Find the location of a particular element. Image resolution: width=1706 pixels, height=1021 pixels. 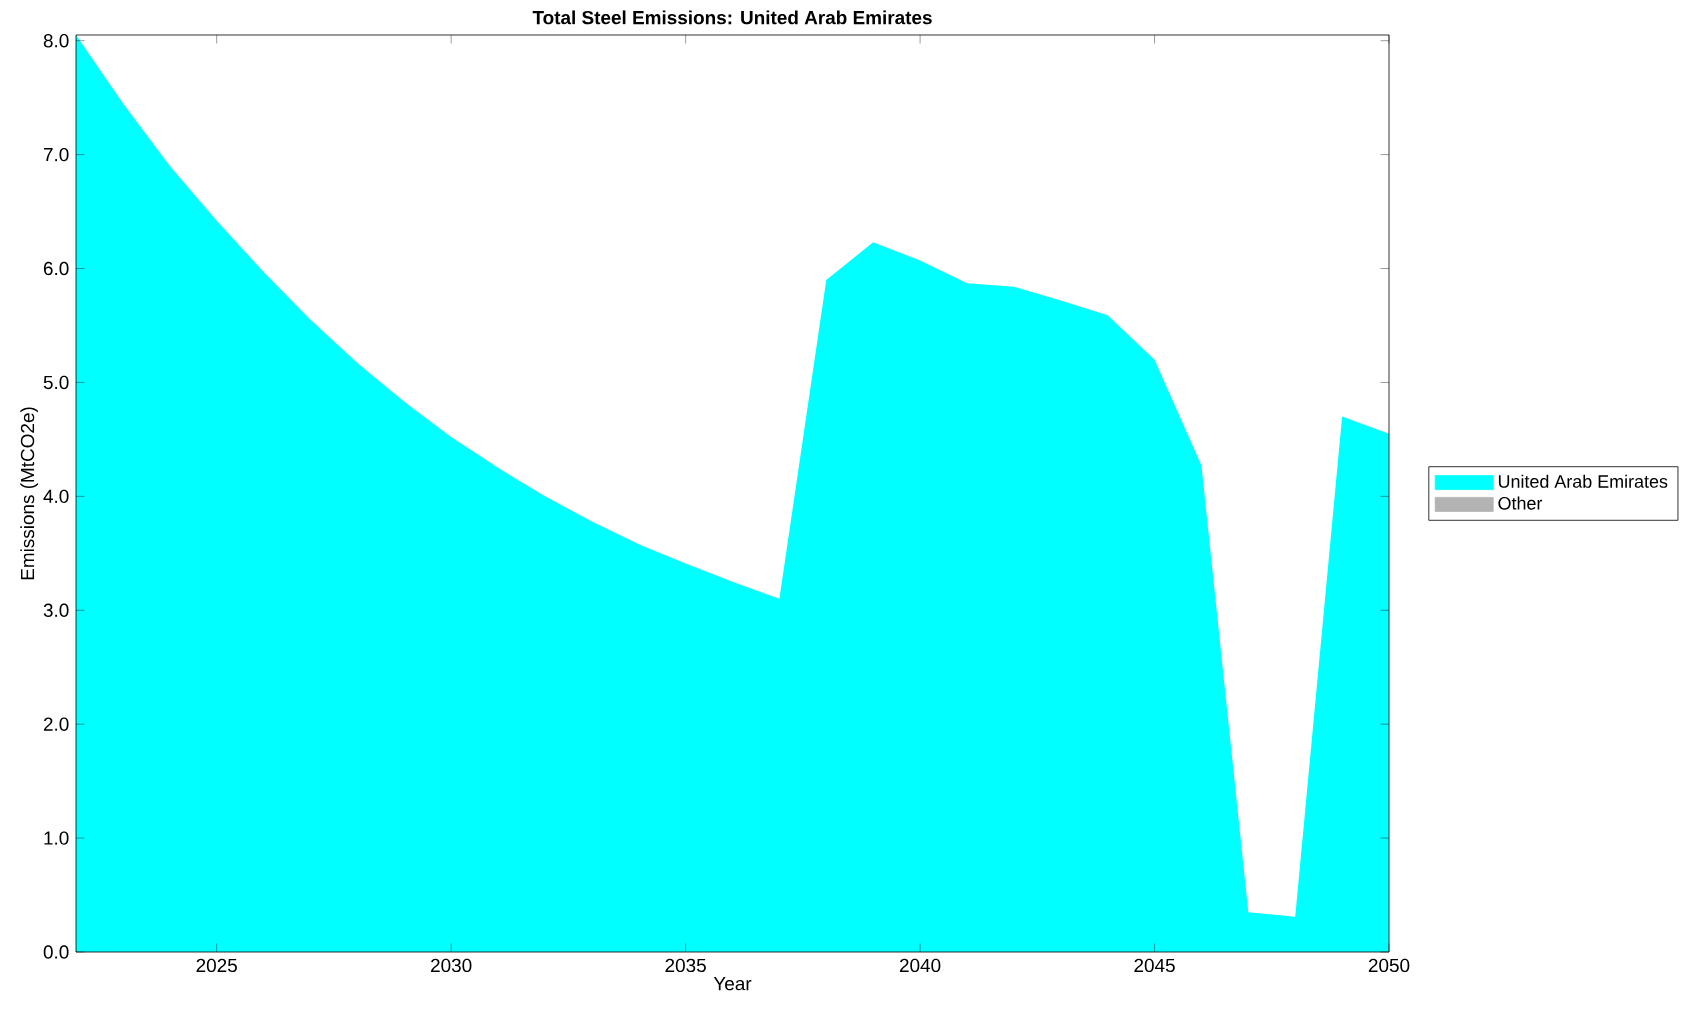

x-tick-label: 2035 is located at coordinates (685, 965).